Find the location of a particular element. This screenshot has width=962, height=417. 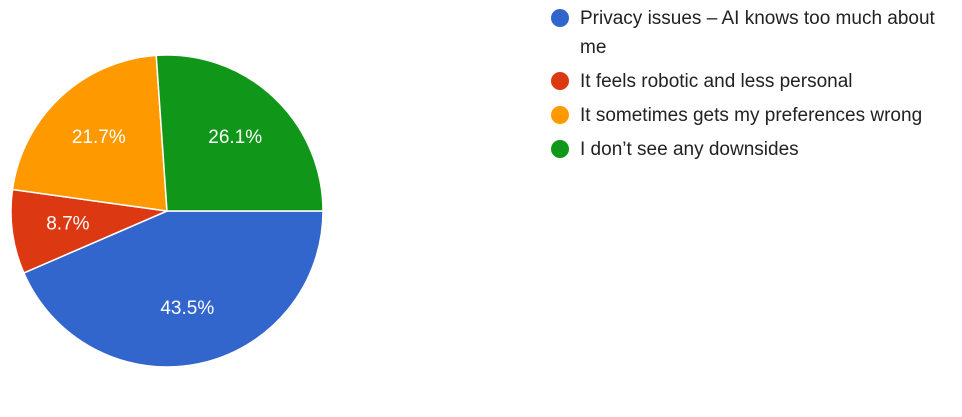

pie-slice-robotic is located at coordinates (90, 231).